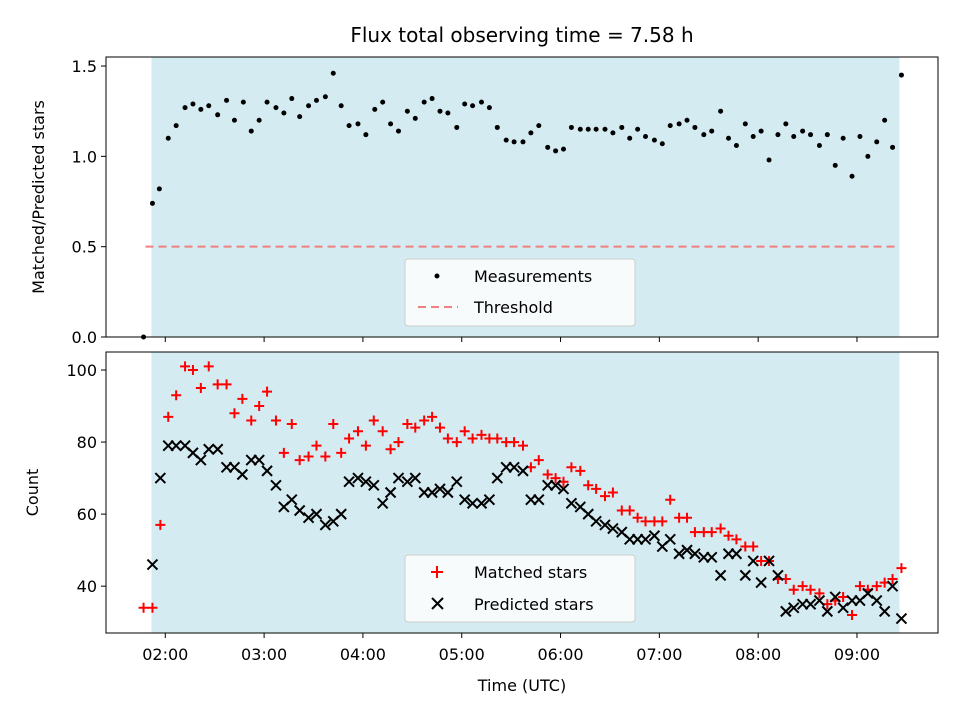 This screenshot has width=960, height=720. Describe the element at coordinates (533, 276) in the screenshot. I see `legend-label-measurements: Measurements` at that location.